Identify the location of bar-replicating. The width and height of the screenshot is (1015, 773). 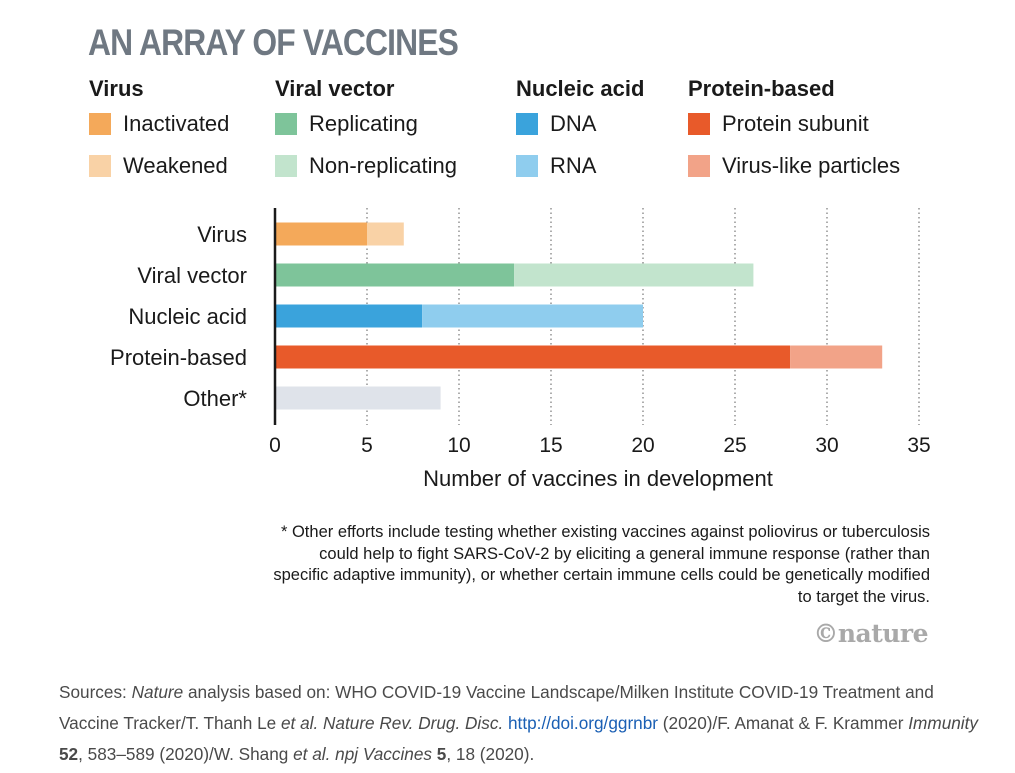
(395, 275).